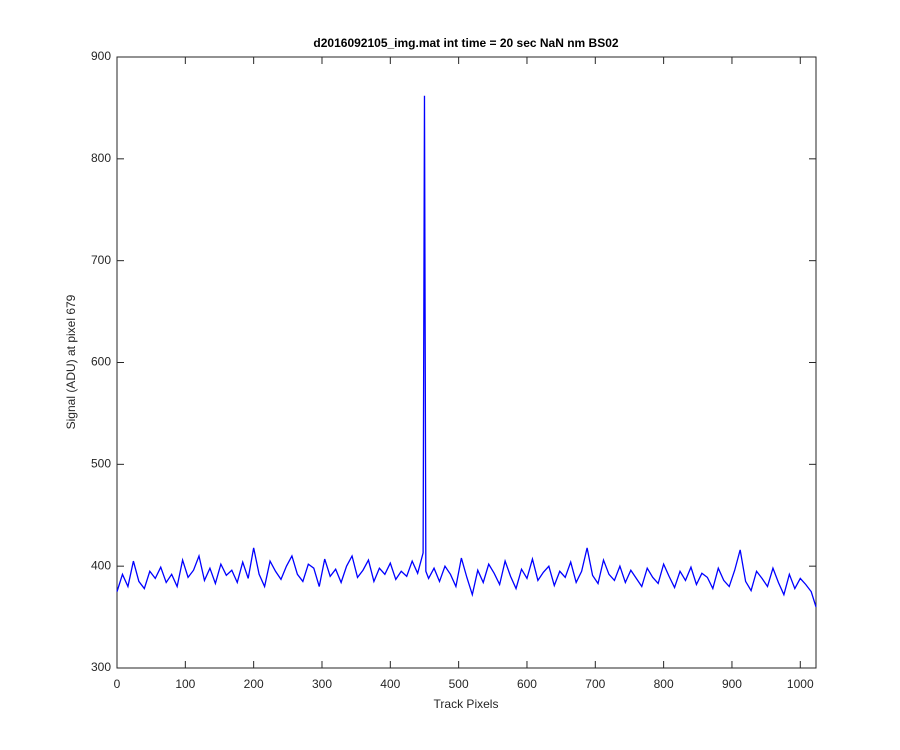 The height and width of the screenshot is (750, 900). Describe the element at coordinates (595, 684) in the screenshot. I see `x-tick-label: 700` at that location.